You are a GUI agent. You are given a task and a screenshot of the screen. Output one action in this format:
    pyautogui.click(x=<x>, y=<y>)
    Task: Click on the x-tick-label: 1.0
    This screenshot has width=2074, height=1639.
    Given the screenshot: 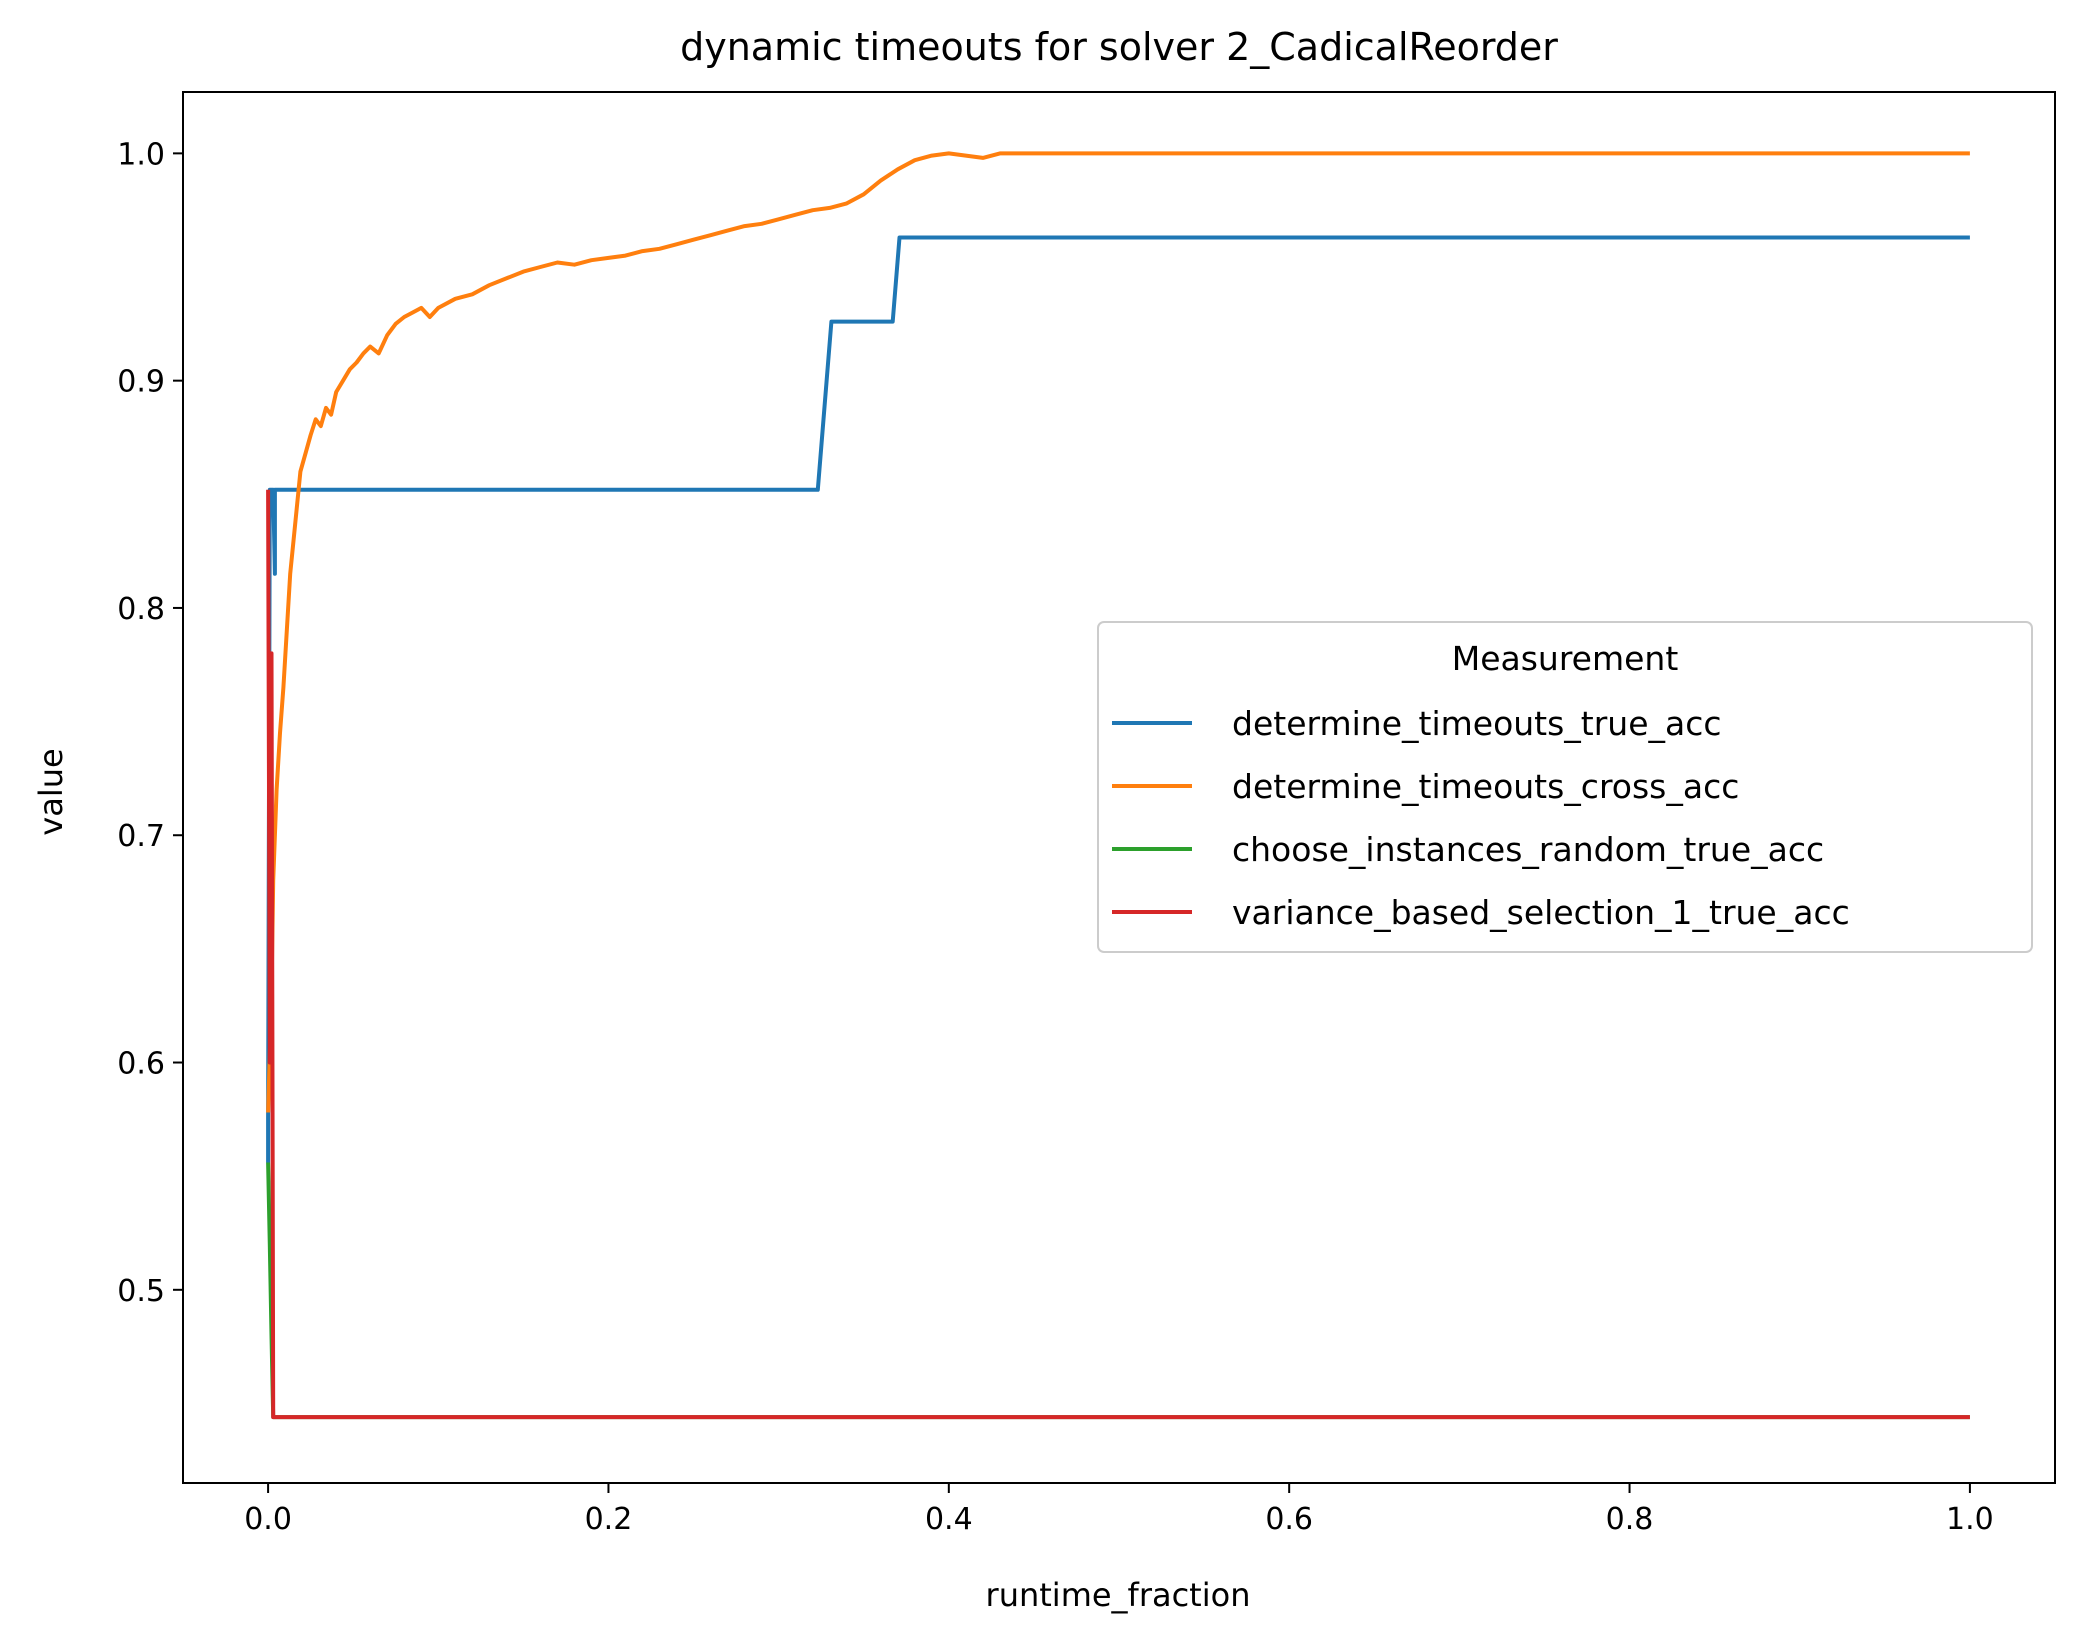 What is the action you would take?
    pyautogui.click(x=1970, y=1519)
    